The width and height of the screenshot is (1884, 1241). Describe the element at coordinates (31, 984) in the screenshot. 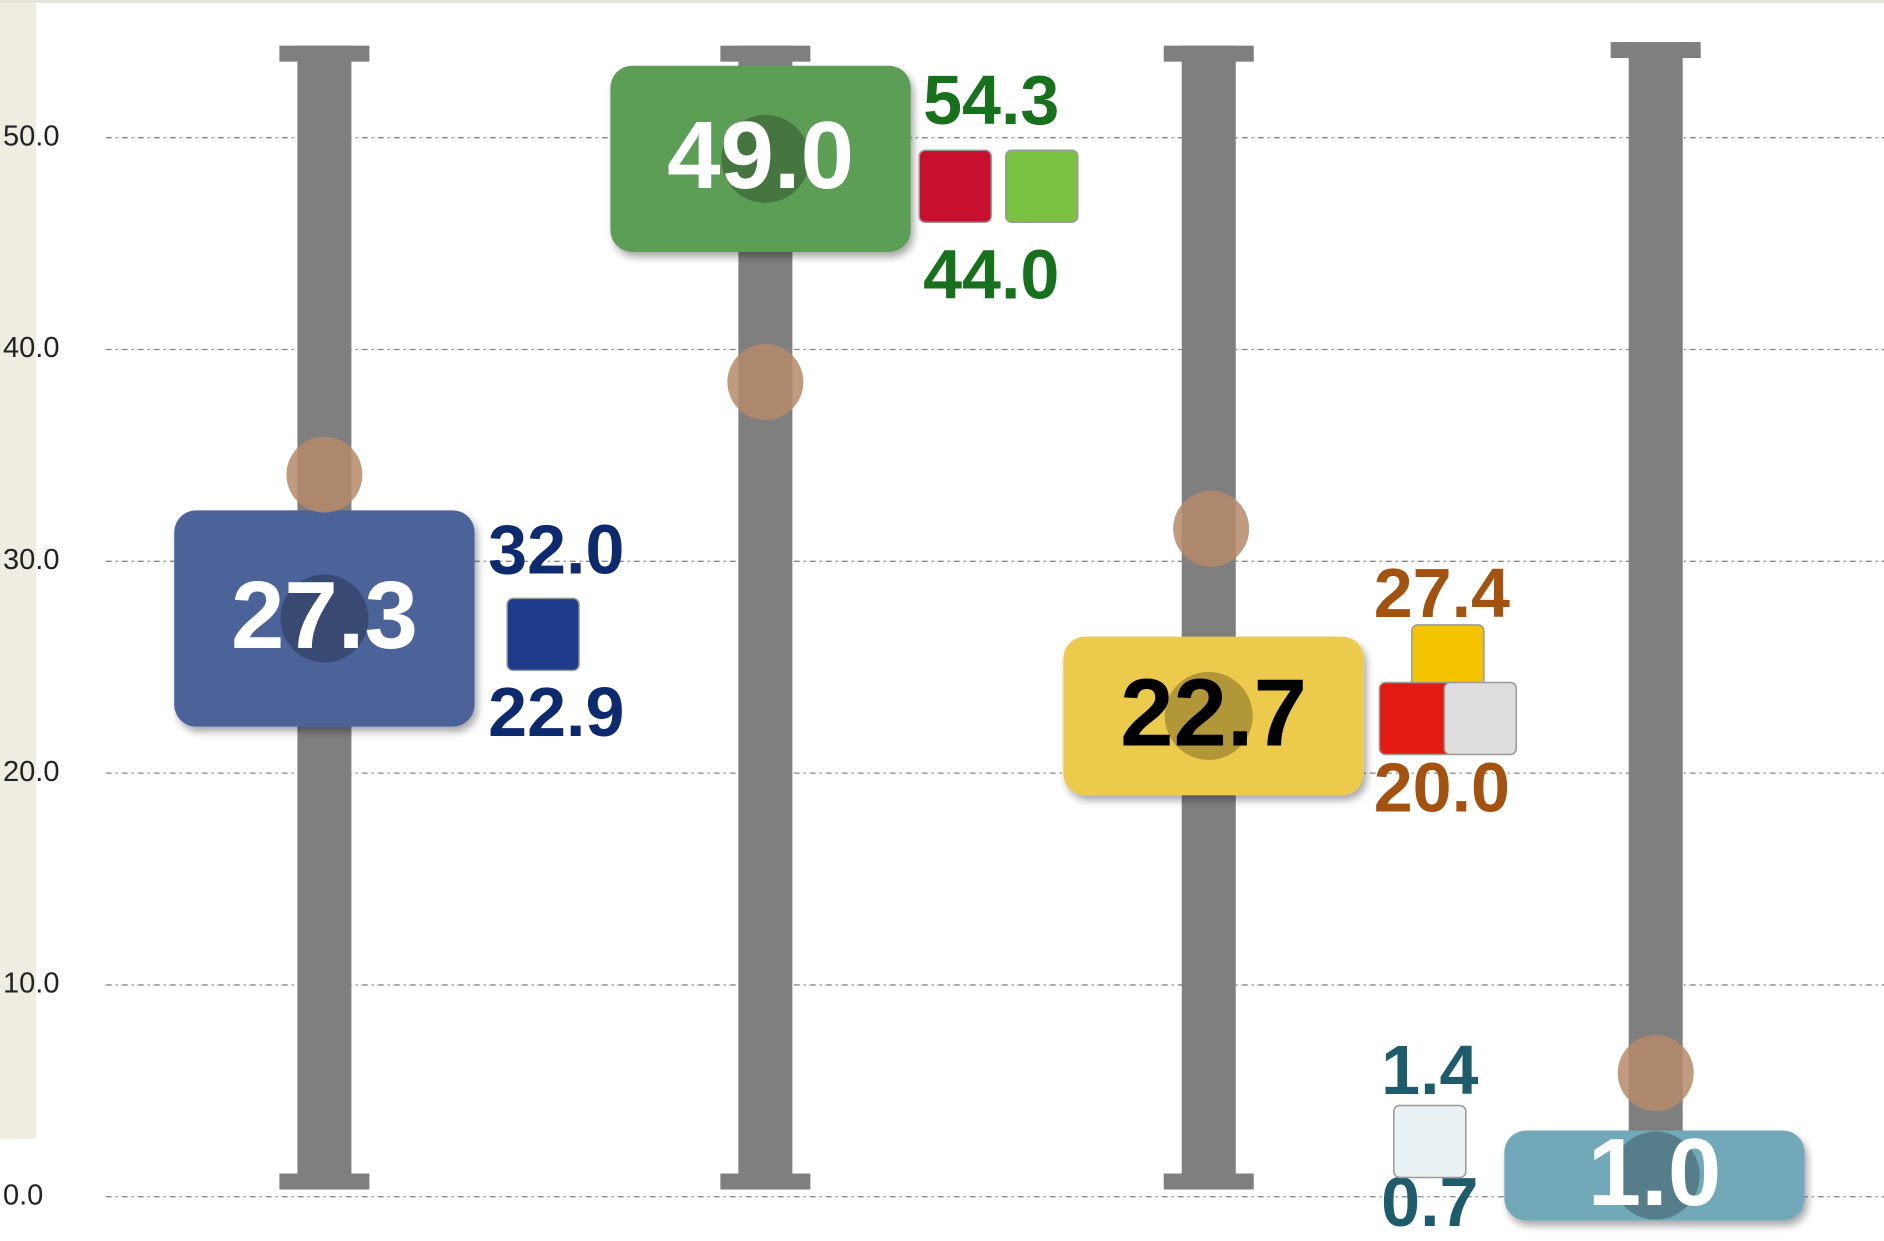

I see `y-tick-label: 10.0` at that location.